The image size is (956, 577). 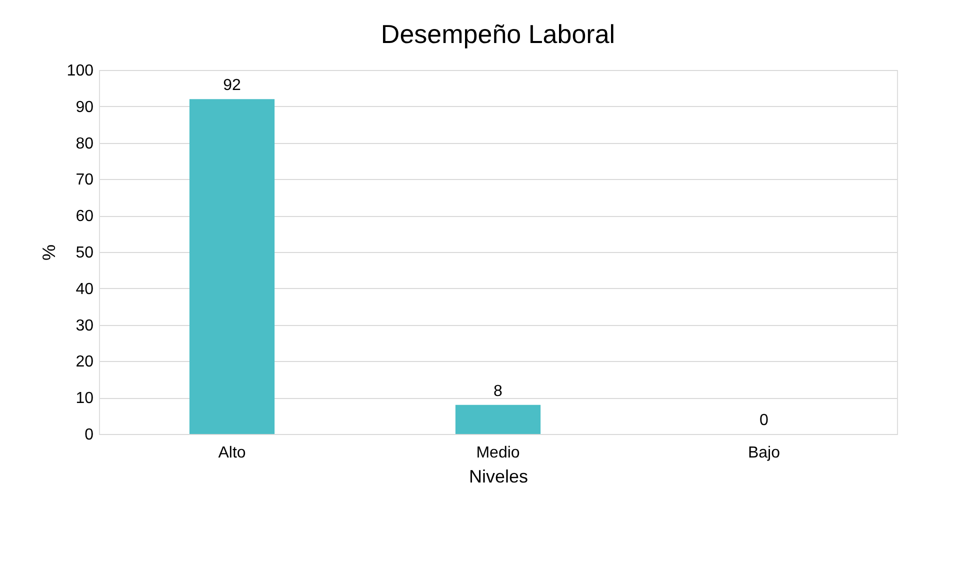 What do you see at coordinates (232, 453) in the screenshot?
I see `x-tick-label: Alto` at bounding box center [232, 453].